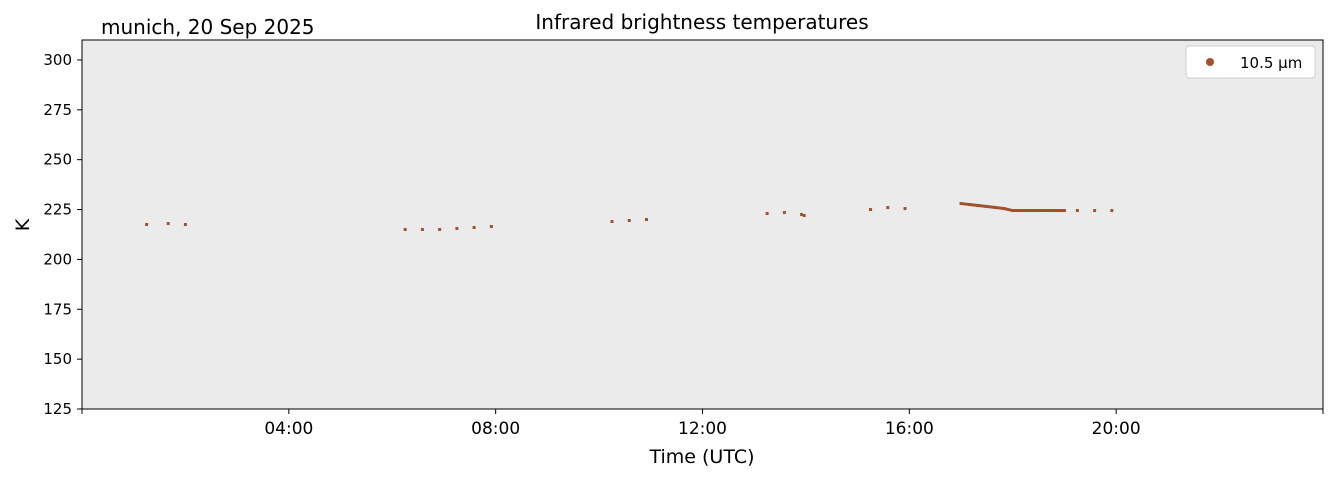 Image resolution: width=1335 pixels, height=483 pixels. What do you see at coordinates (57, 259) in the screenshot?
I see `y-tick-label: 200` at bounding box center [57, 259].